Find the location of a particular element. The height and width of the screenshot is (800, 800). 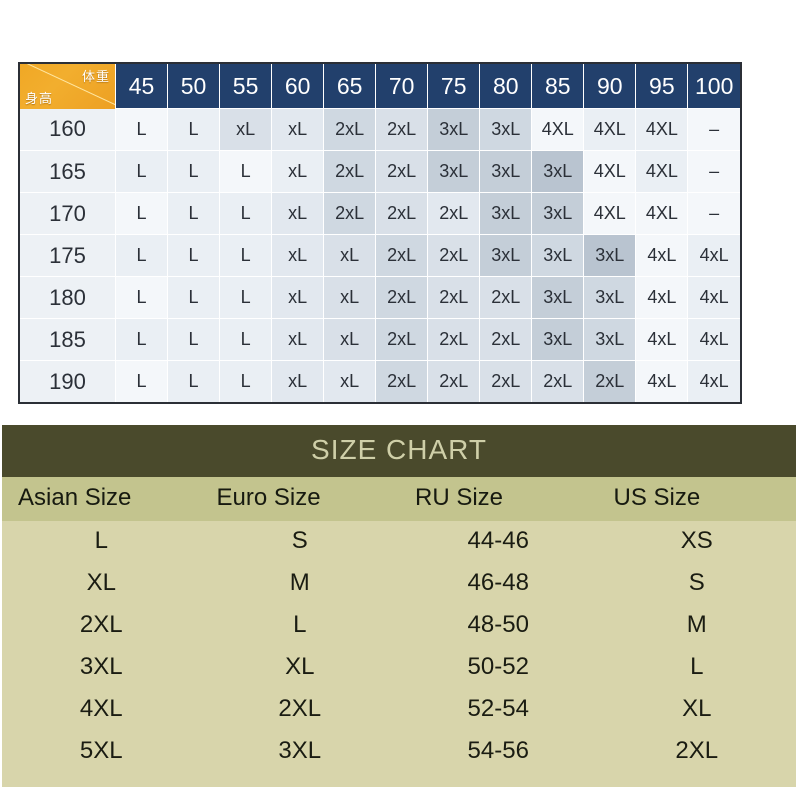

corner-height-label: 身高 is located at coordinates (39, 98).